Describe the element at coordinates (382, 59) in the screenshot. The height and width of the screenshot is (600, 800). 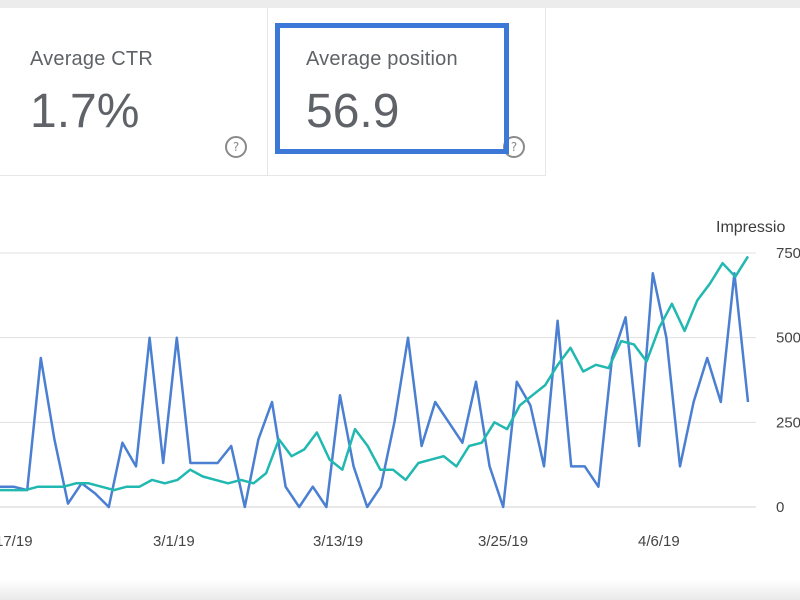
I see `average-position-label: Average position` at that location.